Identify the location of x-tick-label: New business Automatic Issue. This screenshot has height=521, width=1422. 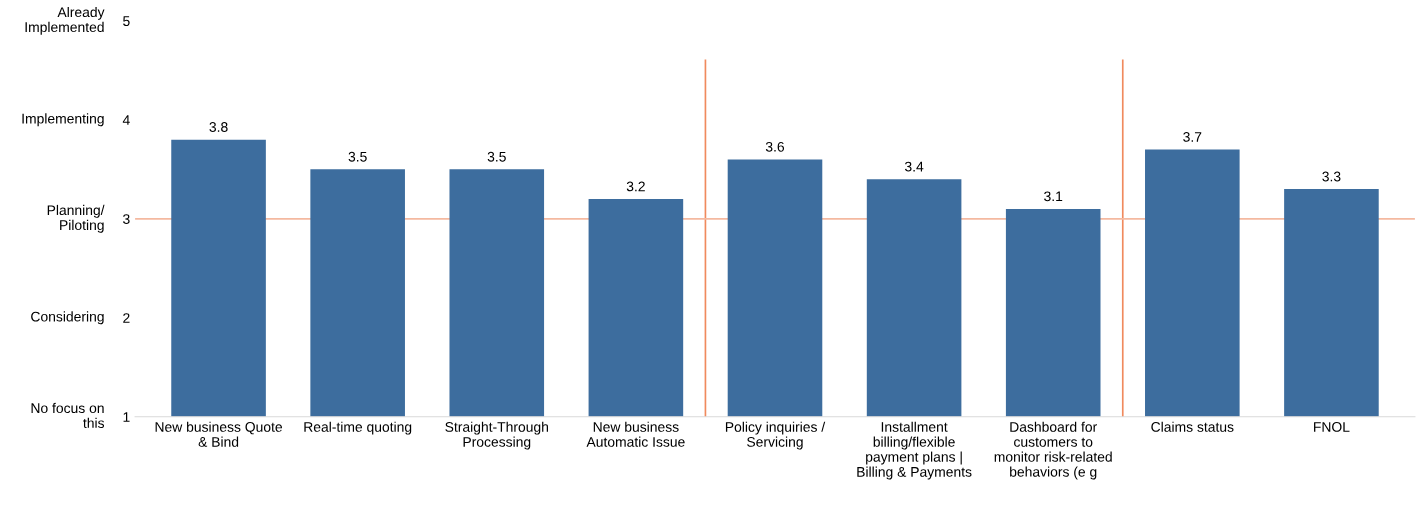
(635, 434).